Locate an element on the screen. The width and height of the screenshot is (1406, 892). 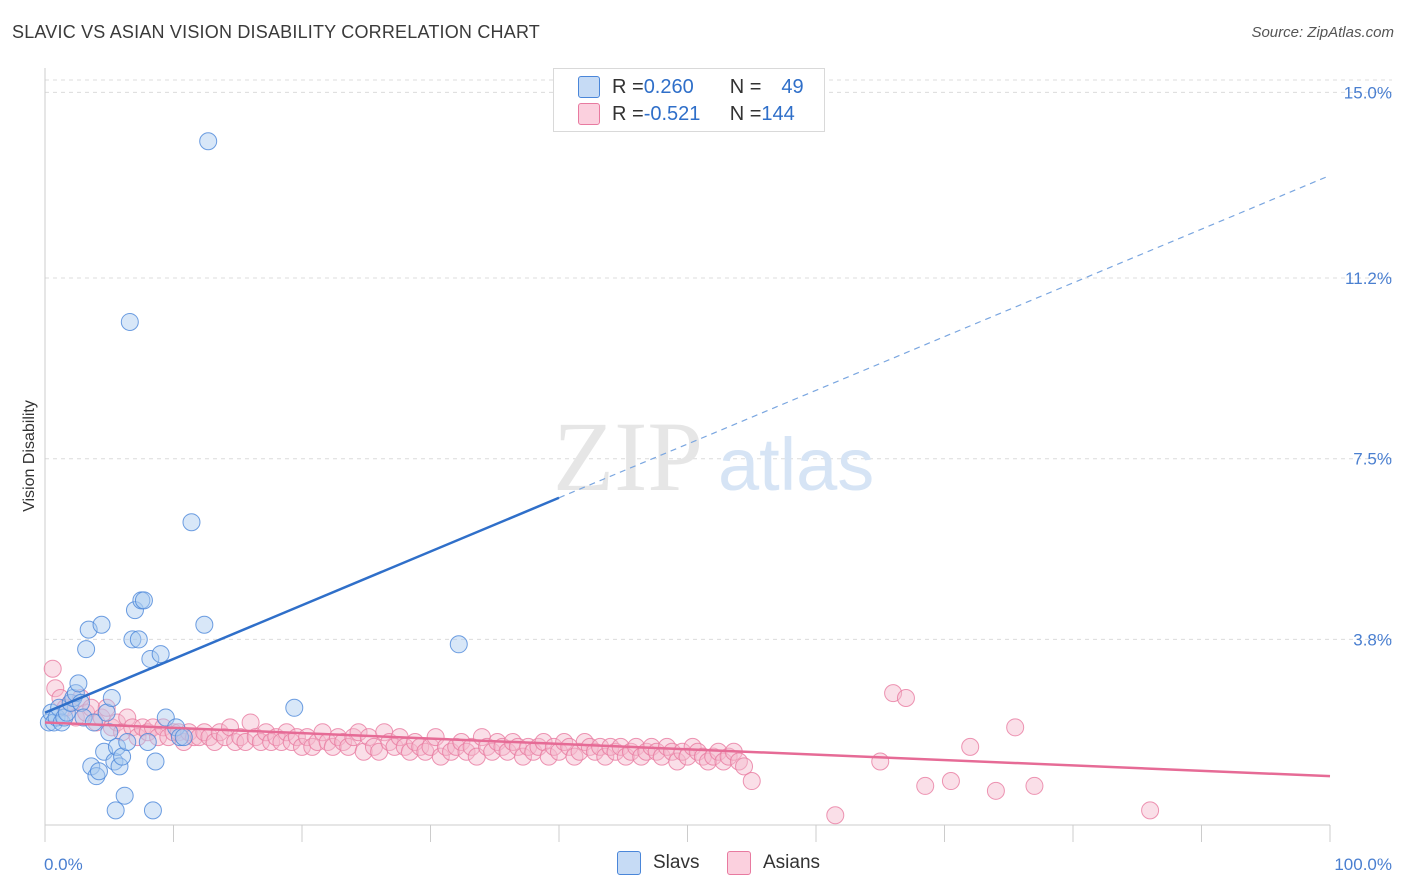
asians-points is located at coordinates (601, 742).